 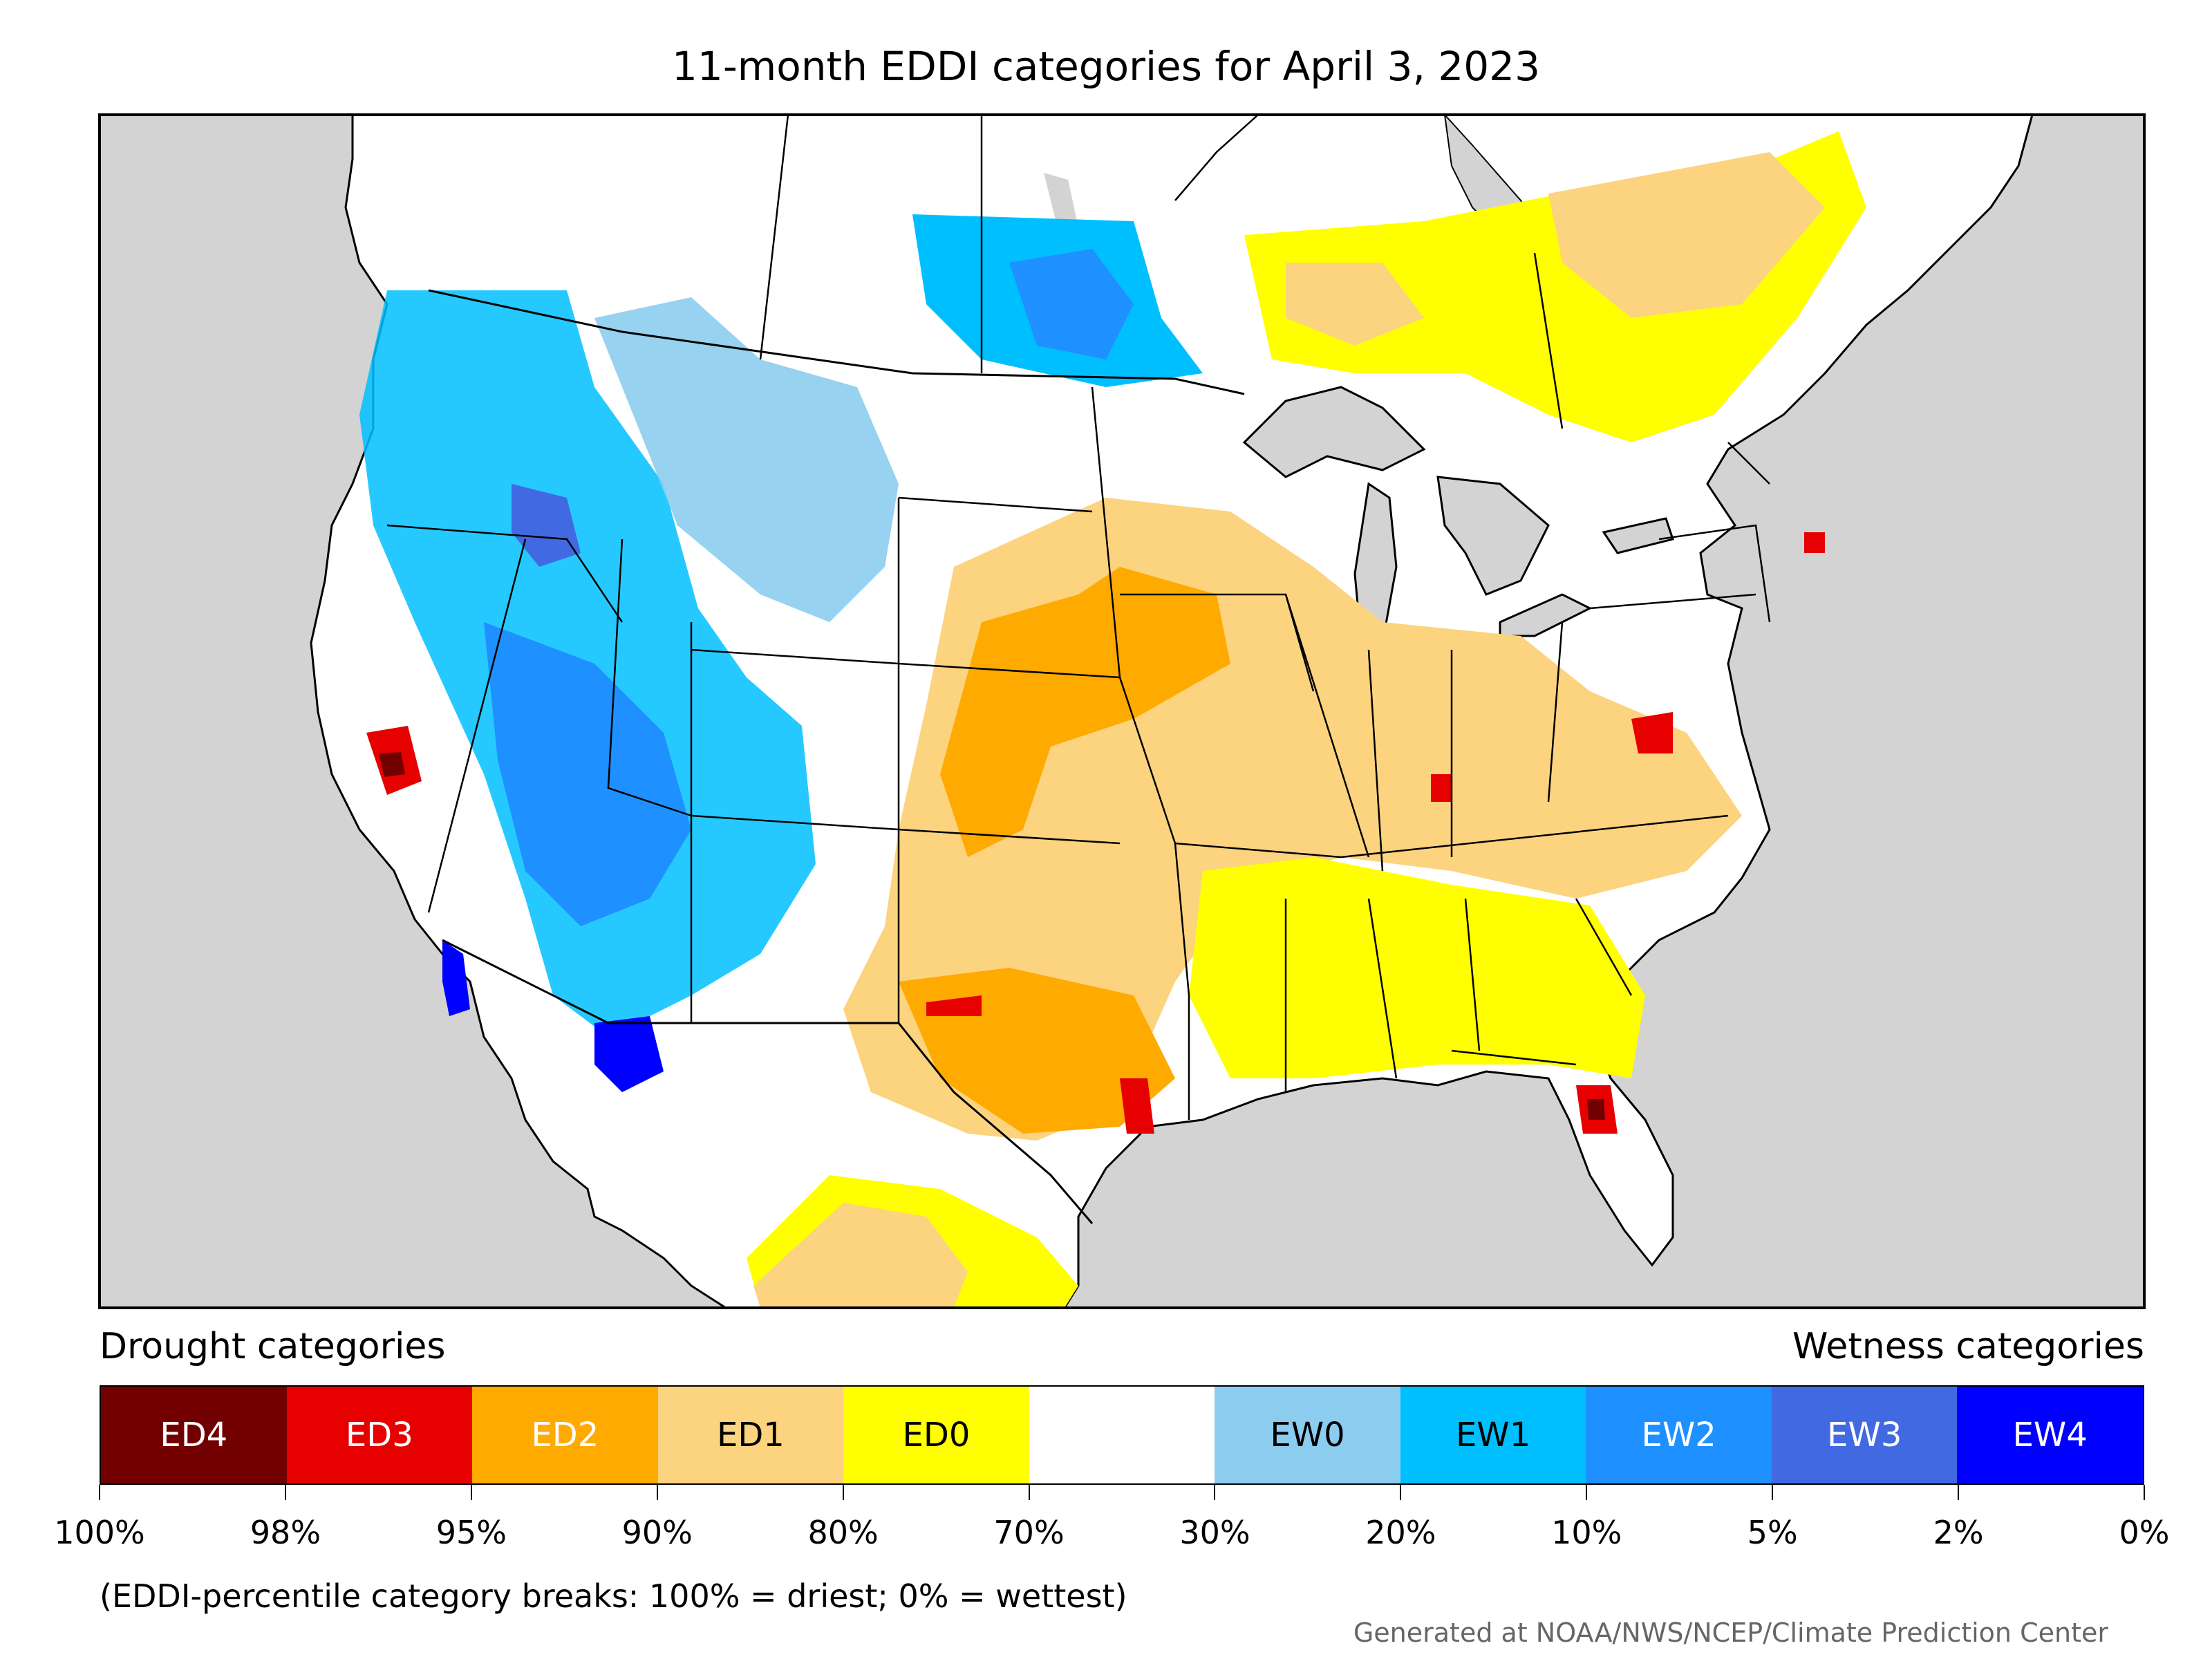 I want to click on legend-tick-label: 20%, so click(x=1400, y=1532).